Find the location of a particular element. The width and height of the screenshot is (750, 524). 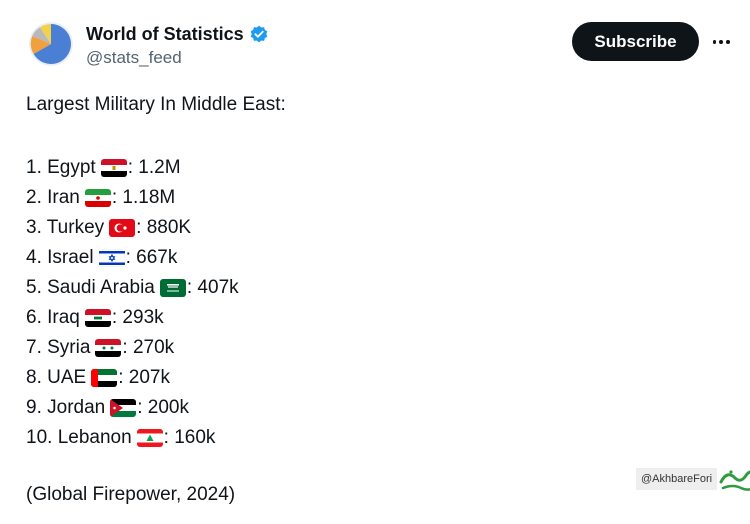

list-item: 3. Turkey : 880K is located at coordinates (132, 228).